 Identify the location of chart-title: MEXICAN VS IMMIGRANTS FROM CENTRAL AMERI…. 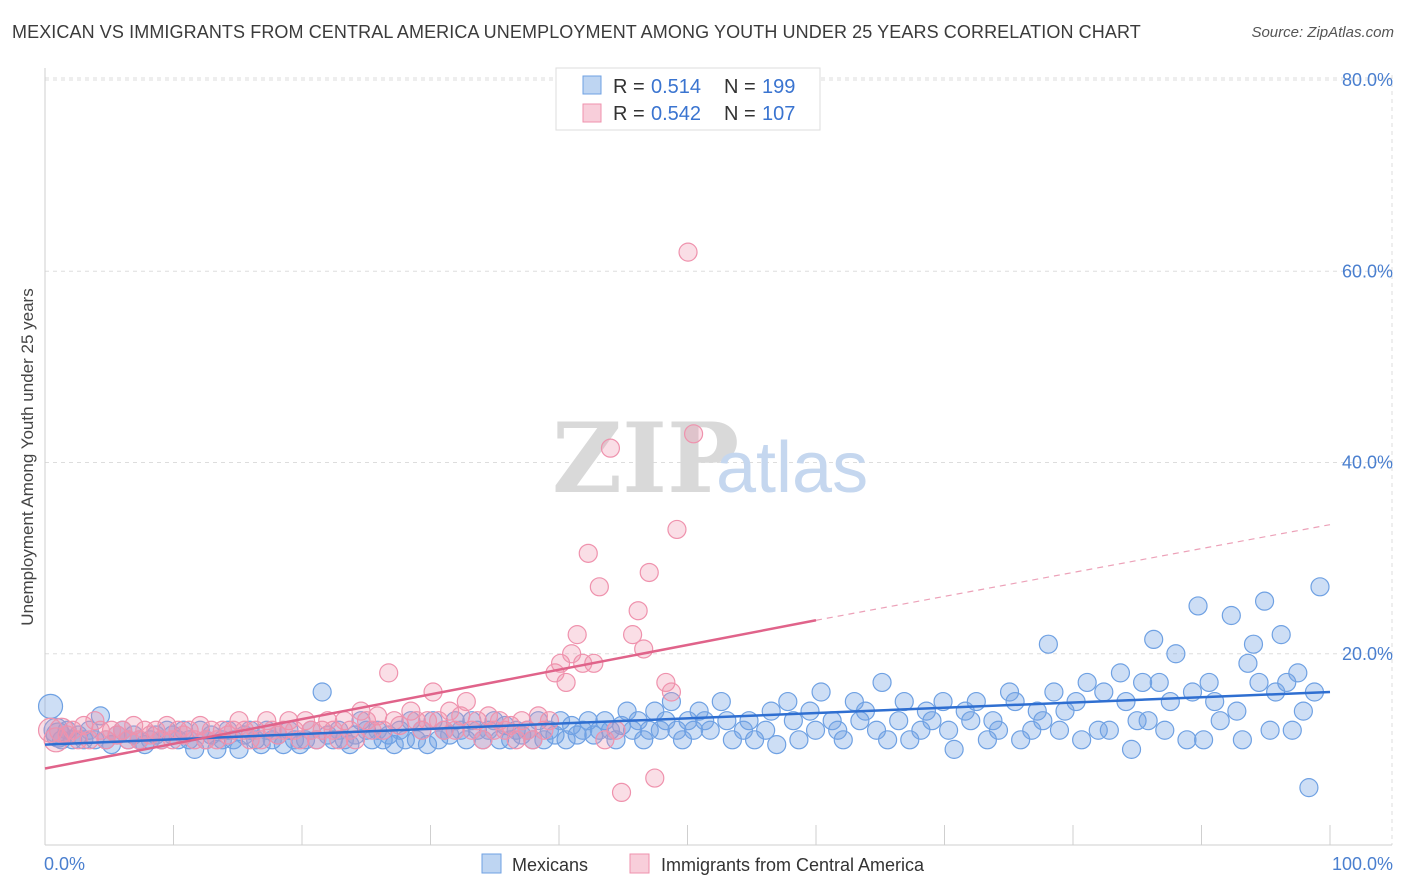
(576, 32).